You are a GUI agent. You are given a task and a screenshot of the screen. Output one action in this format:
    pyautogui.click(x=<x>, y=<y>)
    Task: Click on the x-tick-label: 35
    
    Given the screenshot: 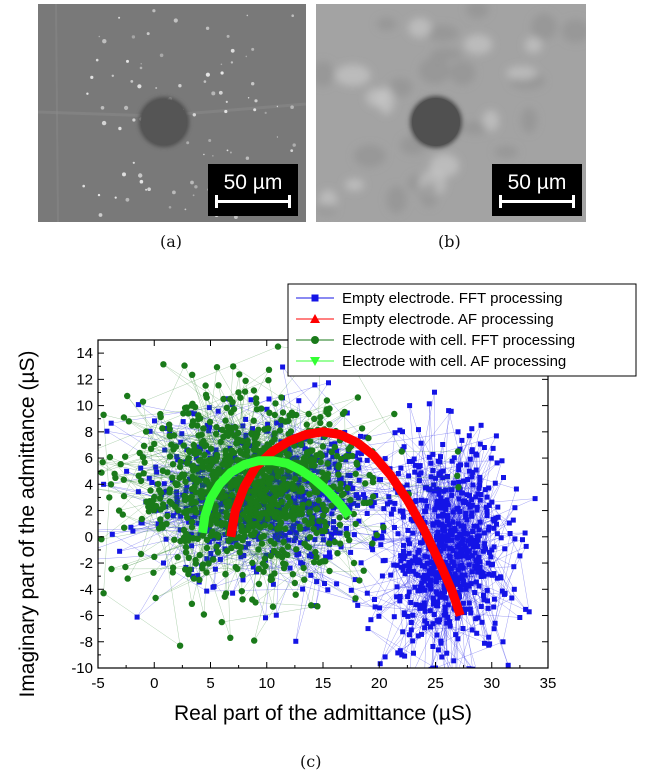 What is the action you would take?
    pyautogui.click(x=548, y=683)
    